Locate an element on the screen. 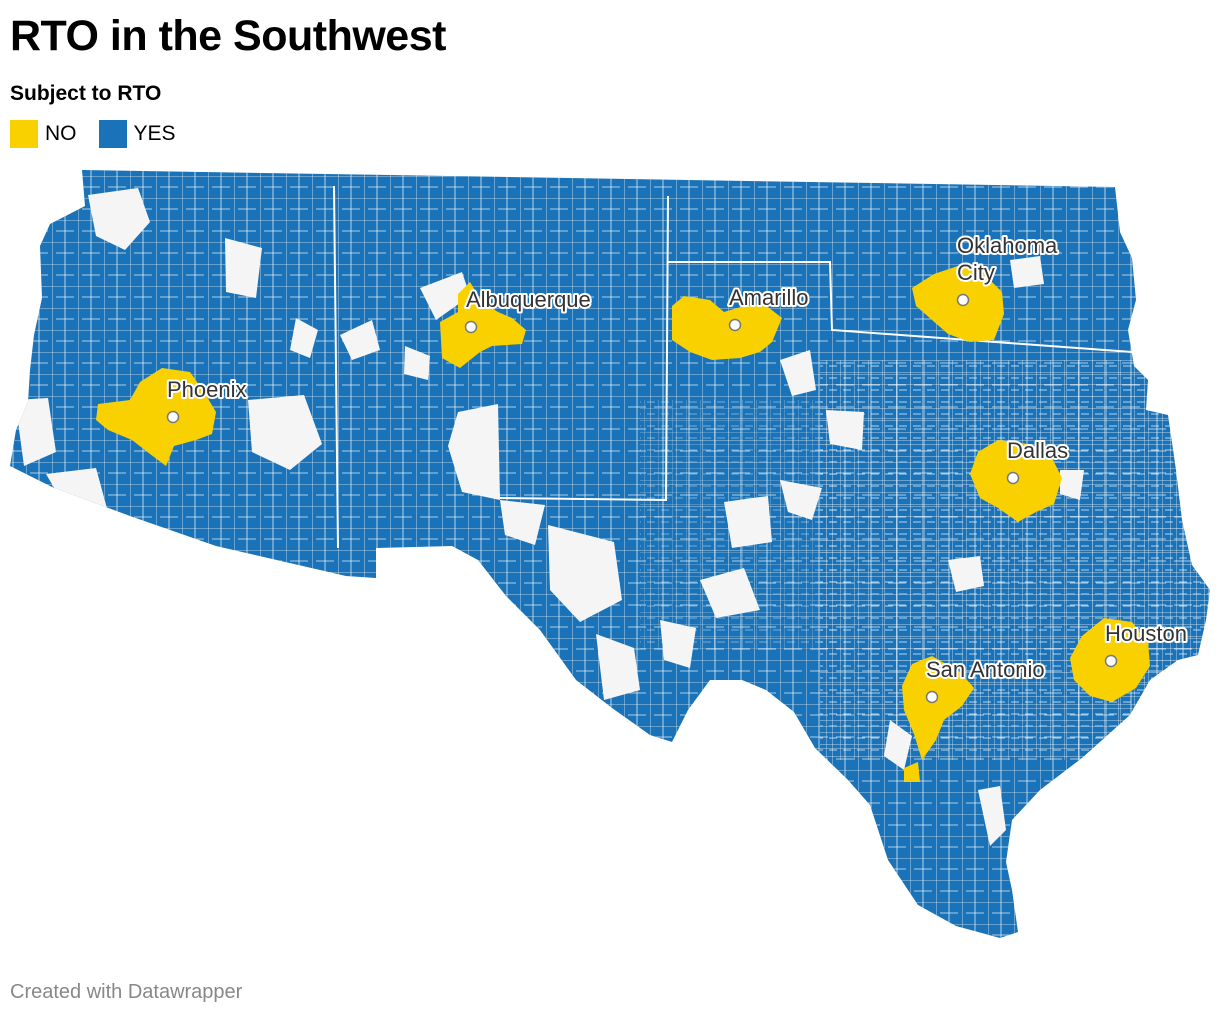 The width and height of the screenshot is (1220, 1018). legend-item-yes: YES is located at coordinates (137, 134).